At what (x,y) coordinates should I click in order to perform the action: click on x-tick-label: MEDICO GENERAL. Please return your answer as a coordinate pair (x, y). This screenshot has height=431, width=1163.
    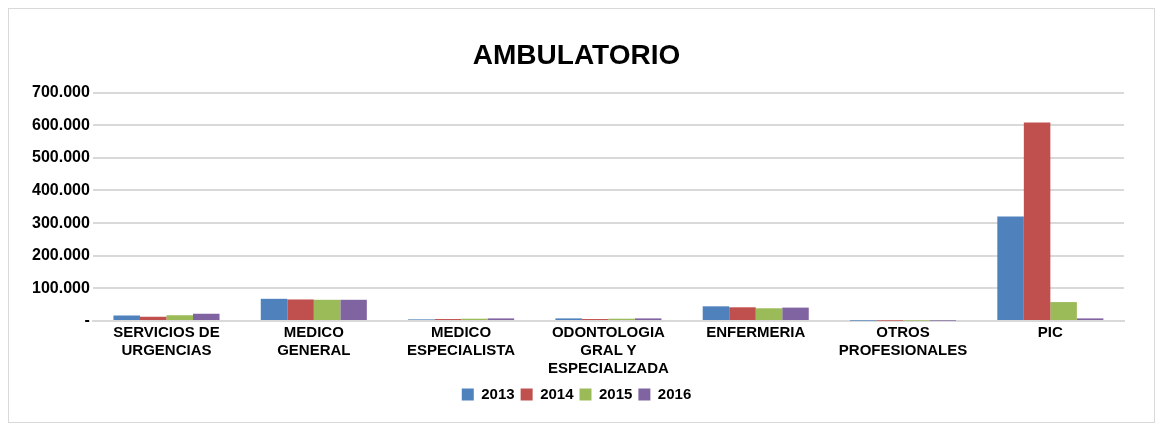
    Looking at the image, I should click on (314, 341).